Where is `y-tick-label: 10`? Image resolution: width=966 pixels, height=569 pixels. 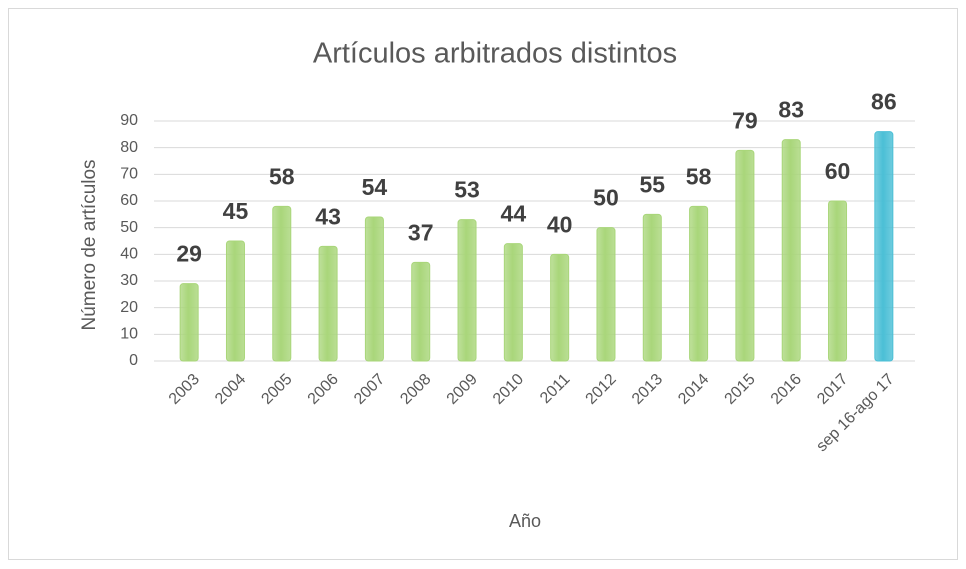 y-tick-label: 10 is located at coordinates (129, 334).